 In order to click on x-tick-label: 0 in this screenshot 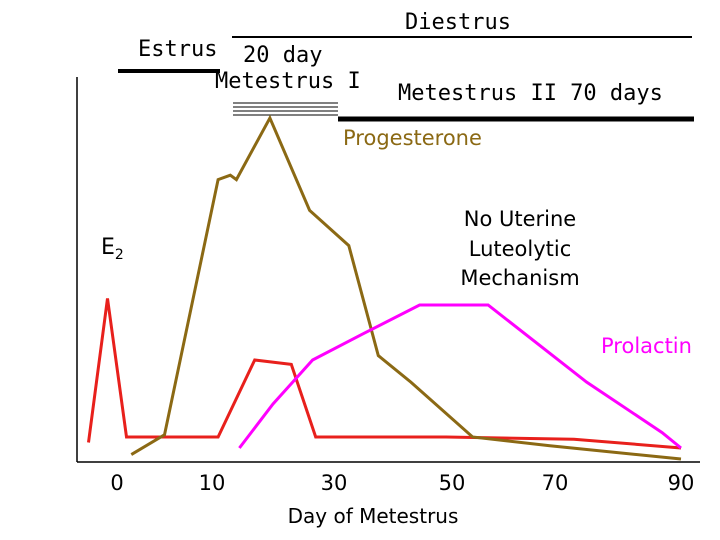, I will do `click(116, 483)`.